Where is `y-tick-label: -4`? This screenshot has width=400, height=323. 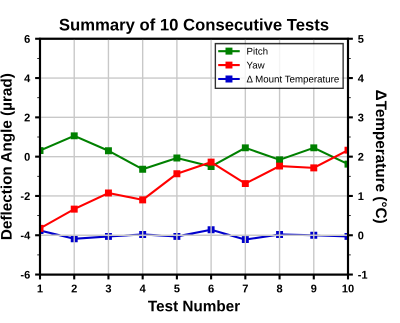
y-tick-label: -4 is located at coordinates (25, 236).